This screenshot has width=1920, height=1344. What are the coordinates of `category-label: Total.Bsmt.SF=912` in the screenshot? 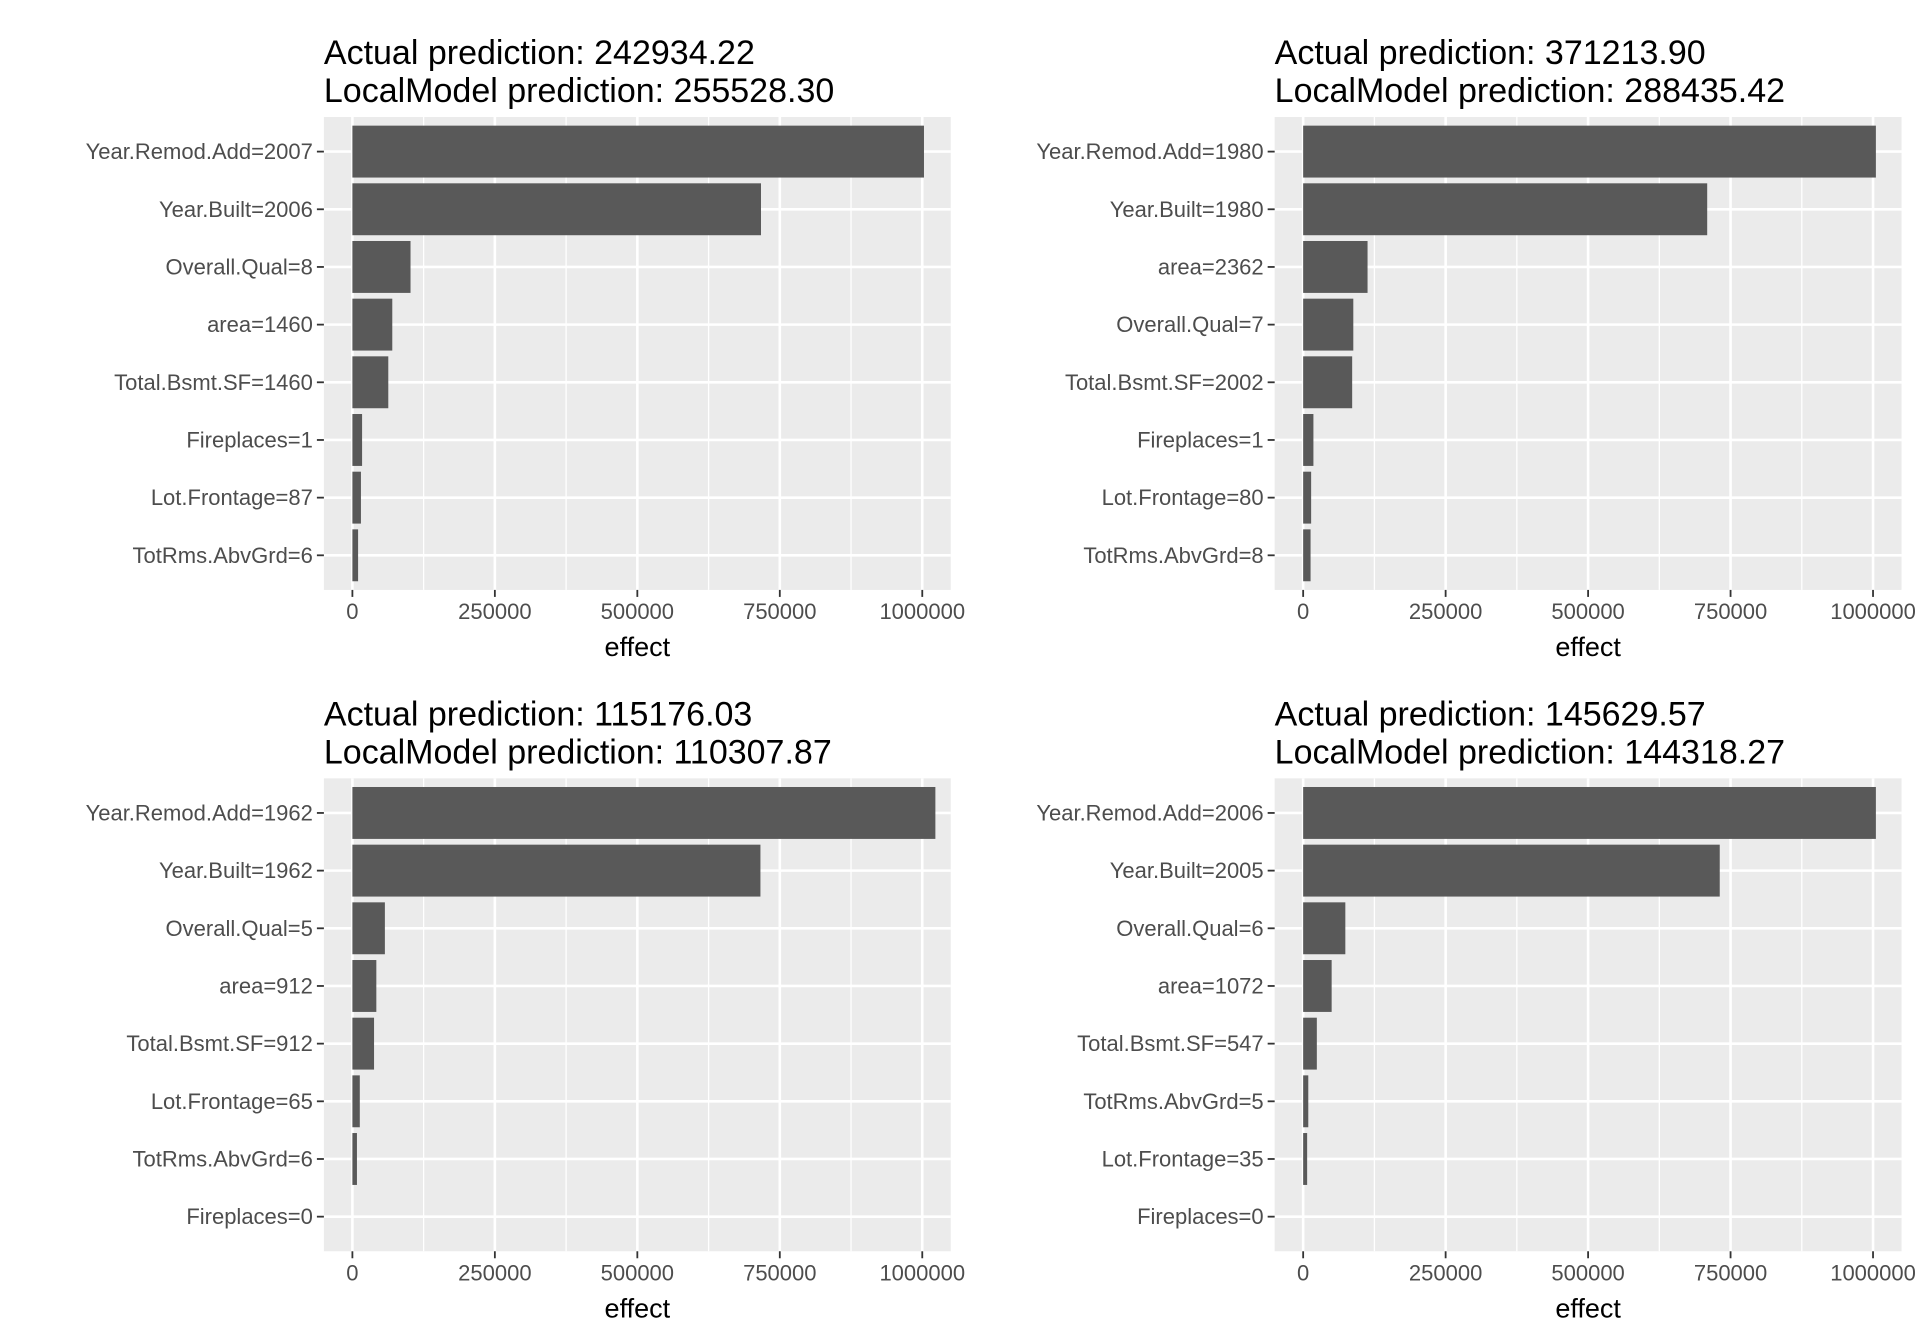 It's located at (219, 1043).